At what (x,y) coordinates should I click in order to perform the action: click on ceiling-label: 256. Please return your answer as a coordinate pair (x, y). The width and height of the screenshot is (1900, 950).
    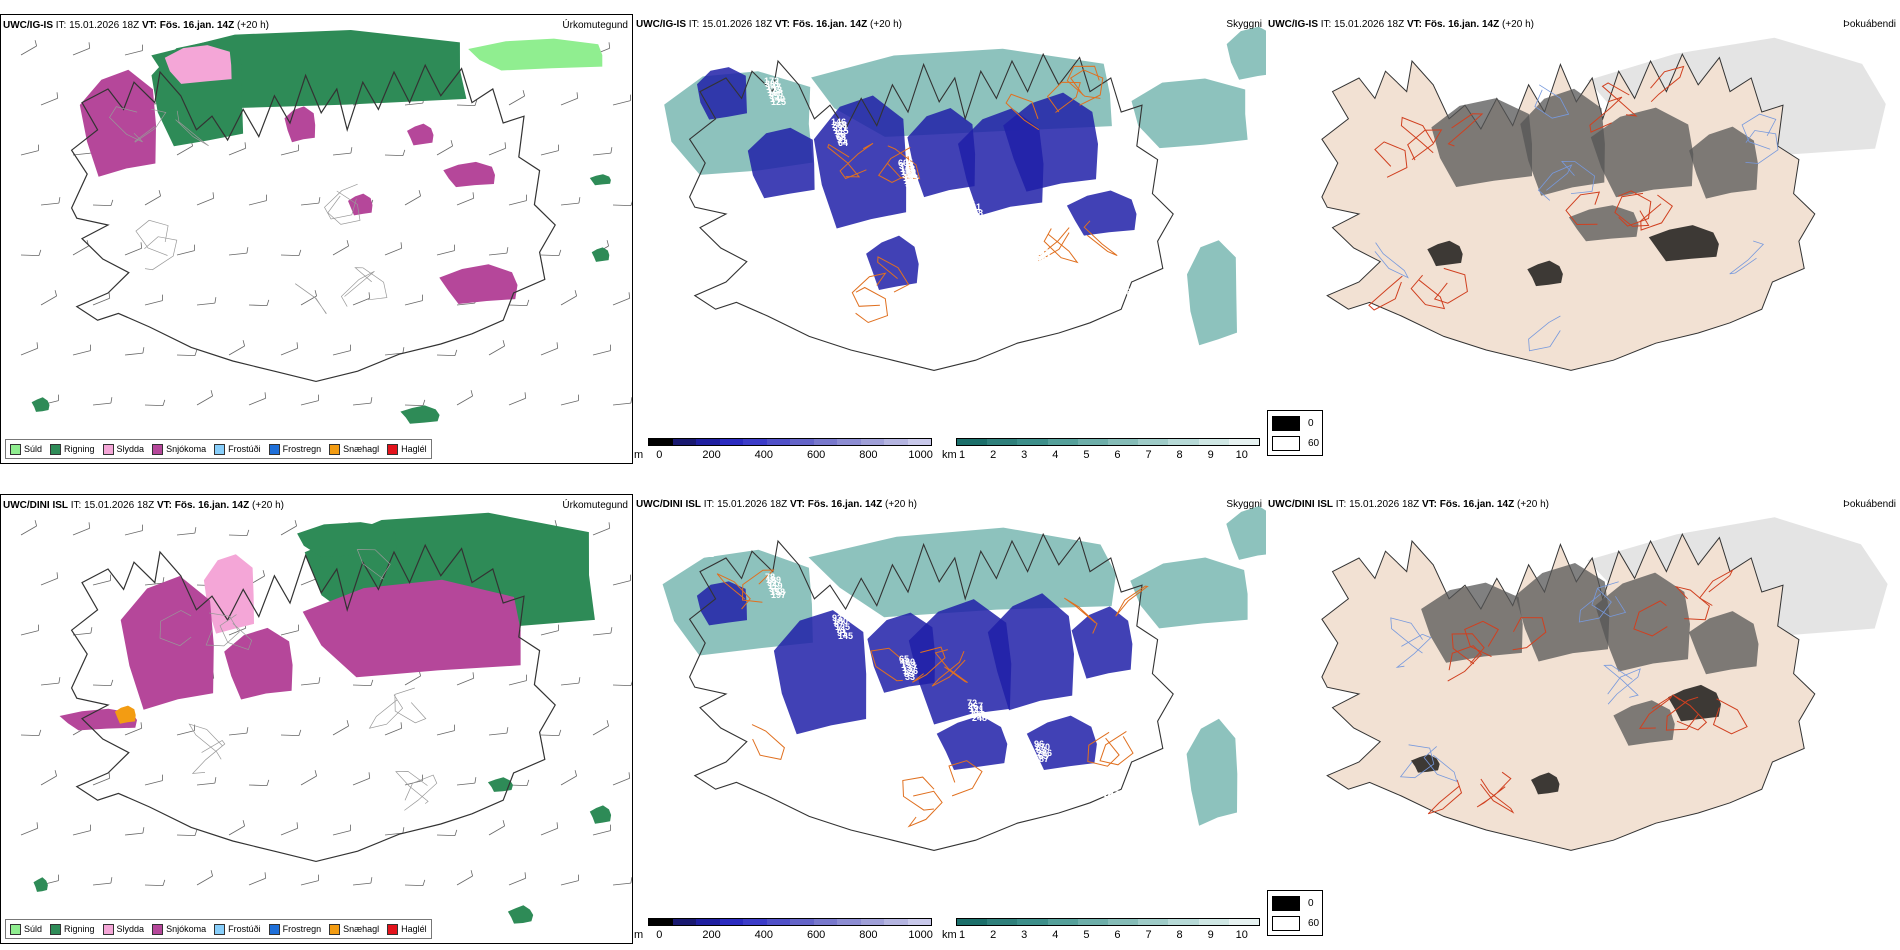
    Looking at the image, I should click on (978, 715).